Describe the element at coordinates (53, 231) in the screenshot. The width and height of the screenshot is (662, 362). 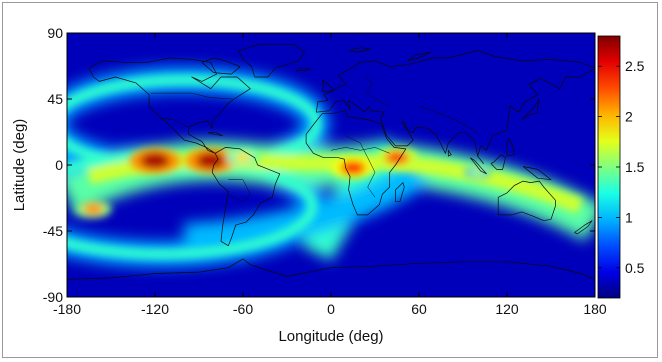
I see `y-tick-label: -45` at that location.